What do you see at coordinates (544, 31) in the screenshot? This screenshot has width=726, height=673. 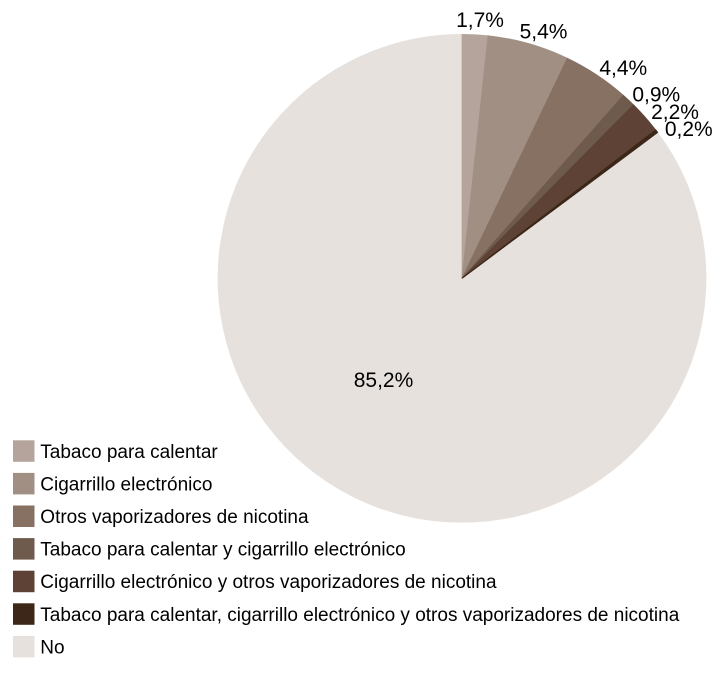 I see `svg-text: 5,4%` at bounding box center [544, 31].